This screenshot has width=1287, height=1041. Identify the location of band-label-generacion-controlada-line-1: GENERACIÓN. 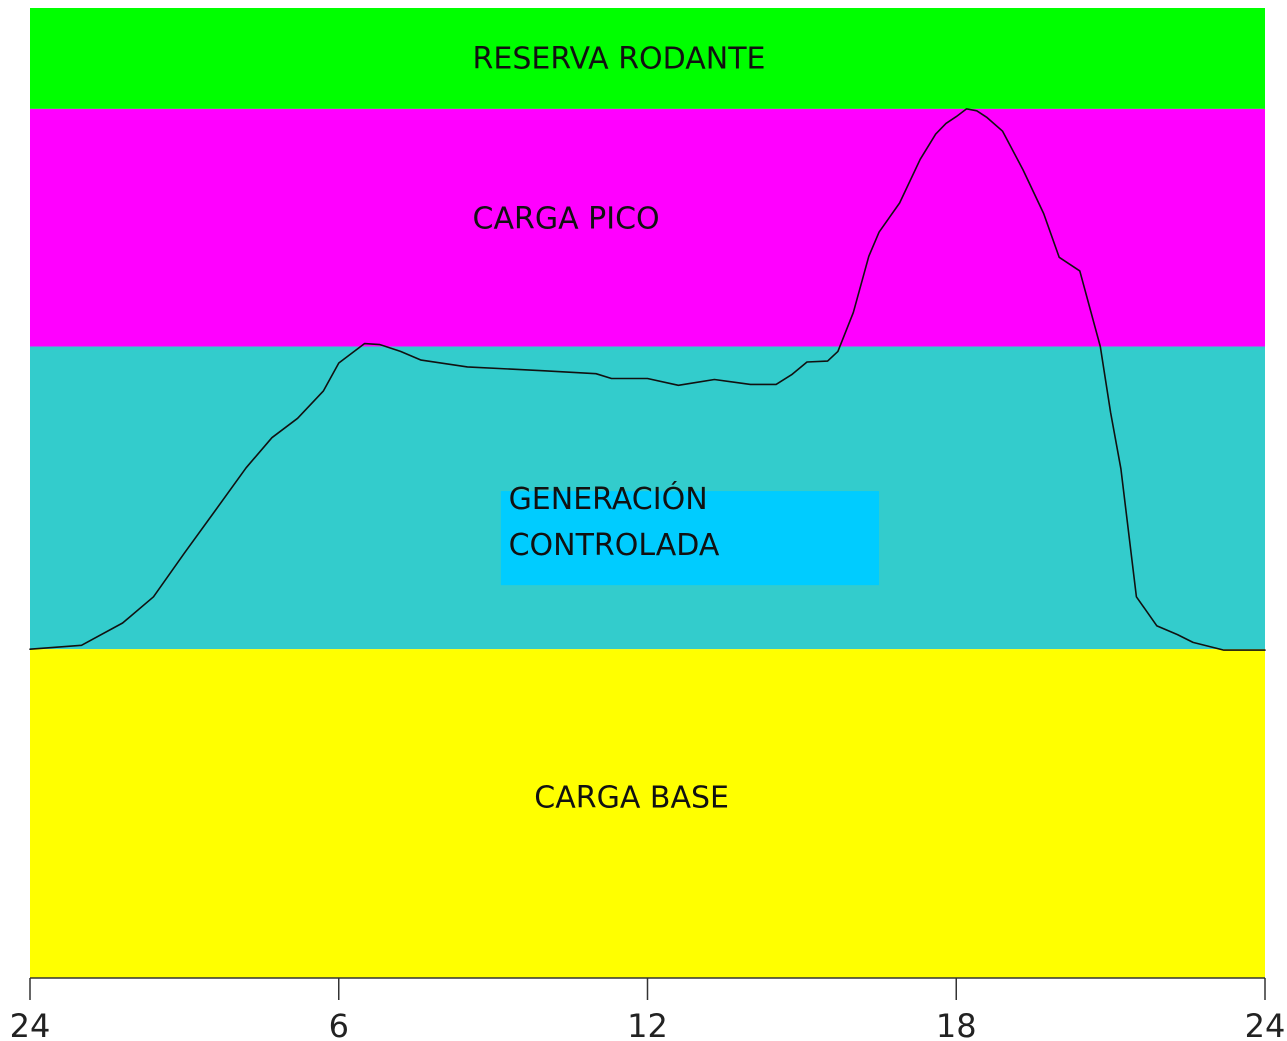
(608, 498).